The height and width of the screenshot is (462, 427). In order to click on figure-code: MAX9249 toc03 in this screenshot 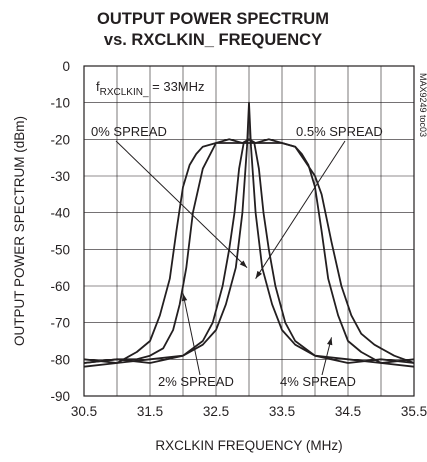, I will do `click(422, 105)`.